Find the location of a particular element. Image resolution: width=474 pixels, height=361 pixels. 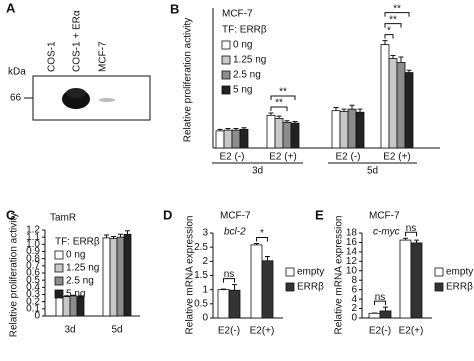

x-tick-label: 3d is located at coordinates (69, 330).